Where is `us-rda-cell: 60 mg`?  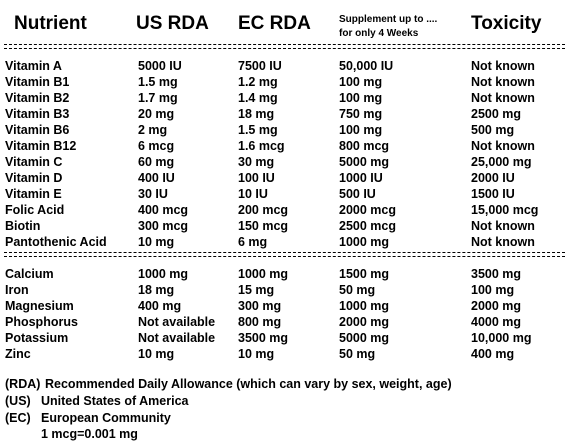 us-rda-cell: 60 mg is located at coordinates (156, 162).